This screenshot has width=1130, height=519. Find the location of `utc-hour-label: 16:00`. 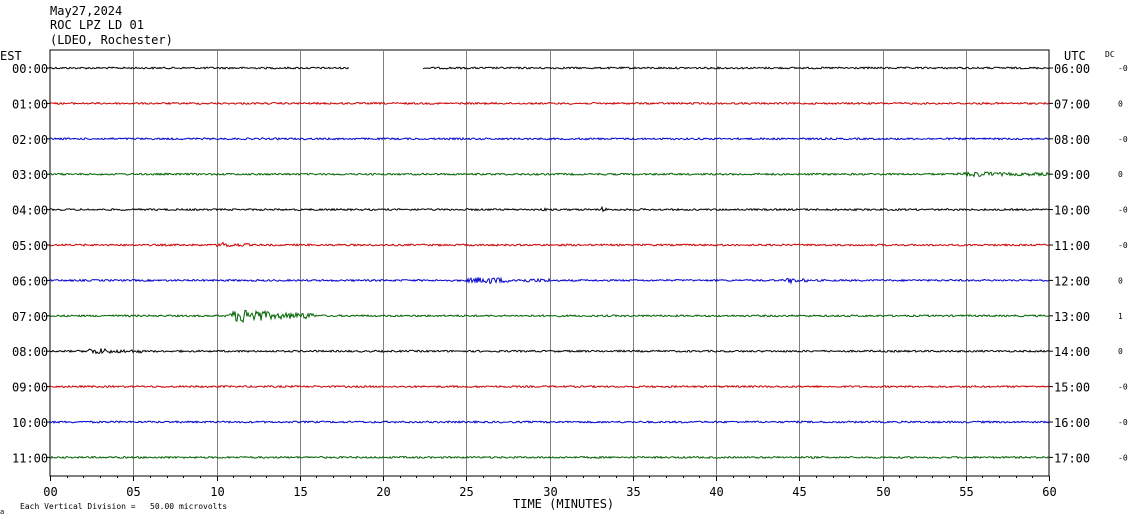

utc-hour-label: 16:00 is located at coordinates (1072, 423).